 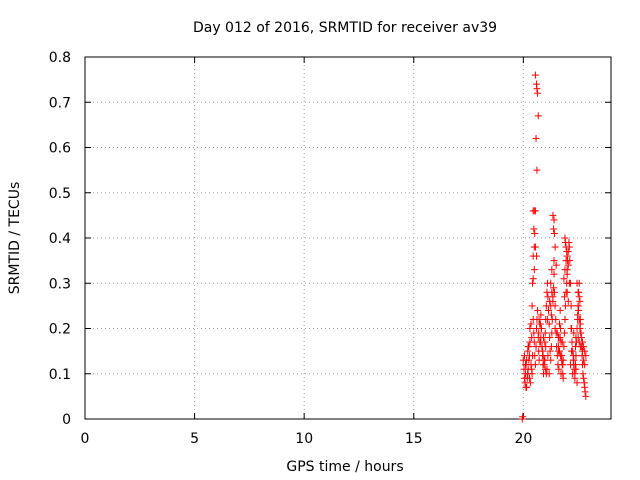 What do you see at coordinates (15, 238) in the screenshot?
I see `y-axis-label: SRMTID / TECUs` at bounding box center [15, 238].